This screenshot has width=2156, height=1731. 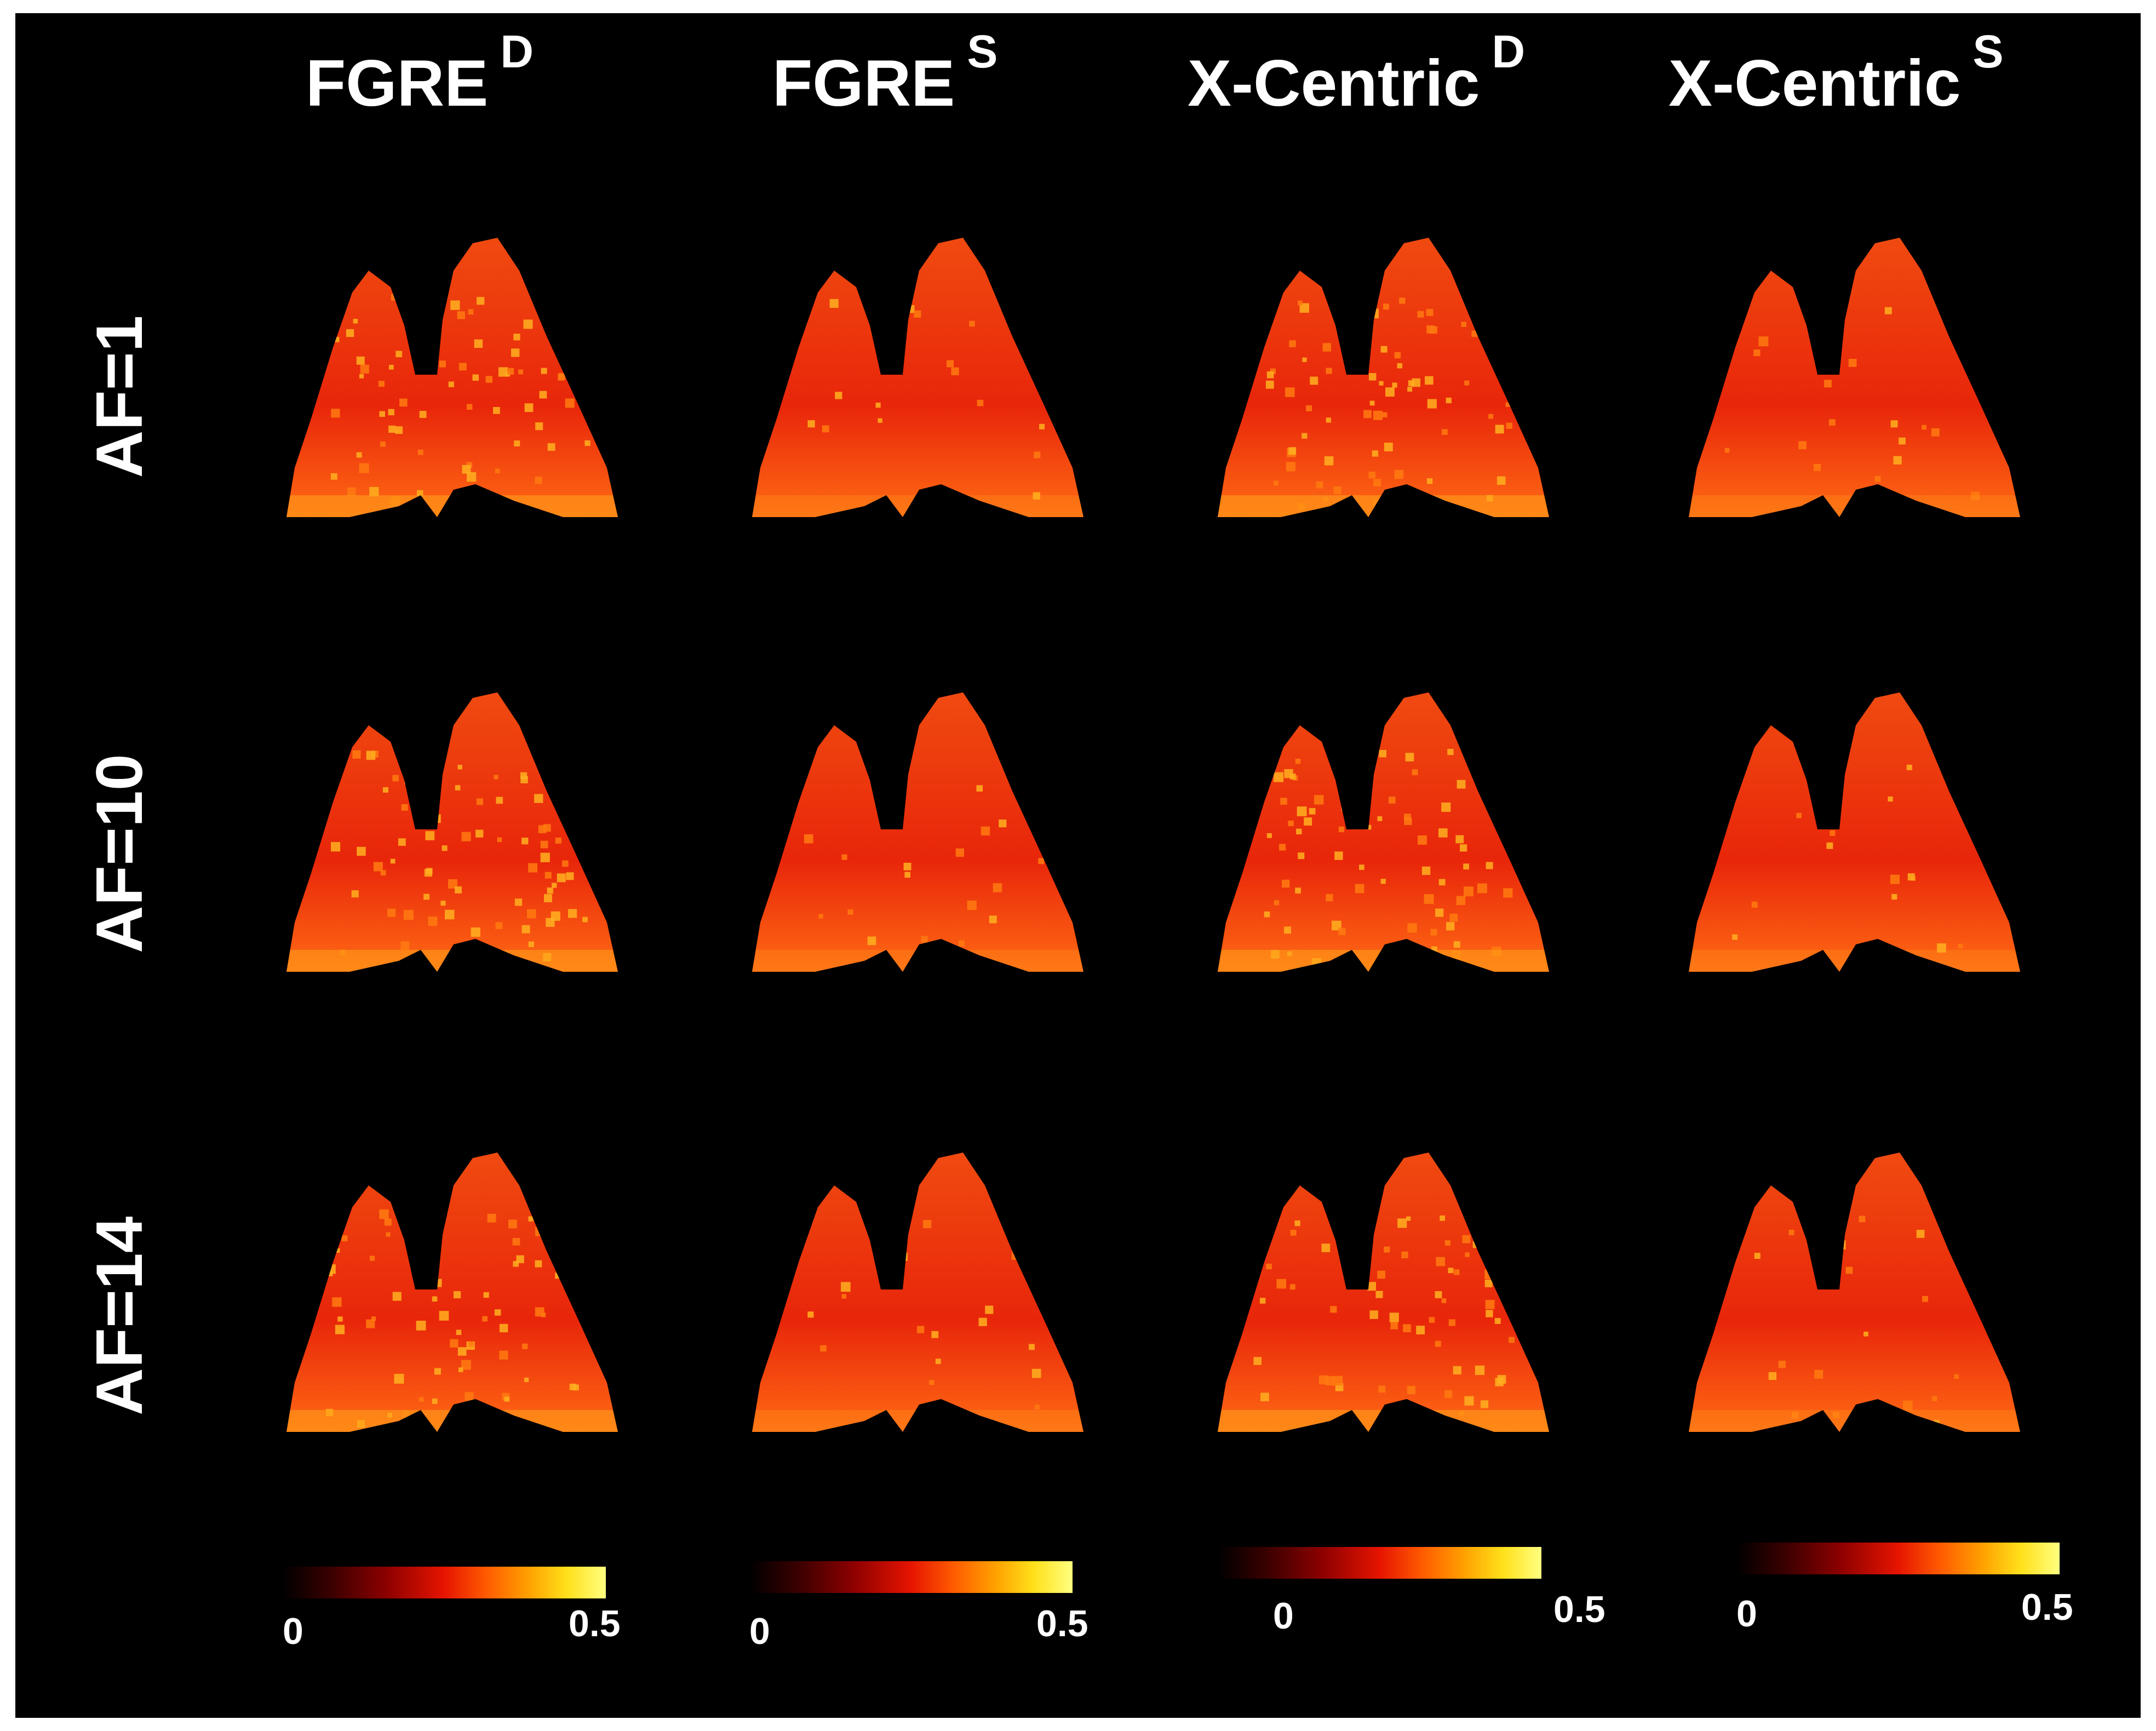 I want to click on column-header-fgre-d: FGRE D, so click(x=420, y=72).